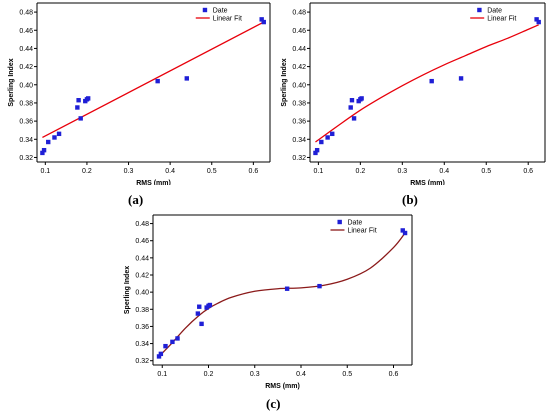 The width and height of the screenshot is (550, 413). Describe the element at coordinates (410, 199) in the screenshot. I see `panel-label-b: (b)` at that location.